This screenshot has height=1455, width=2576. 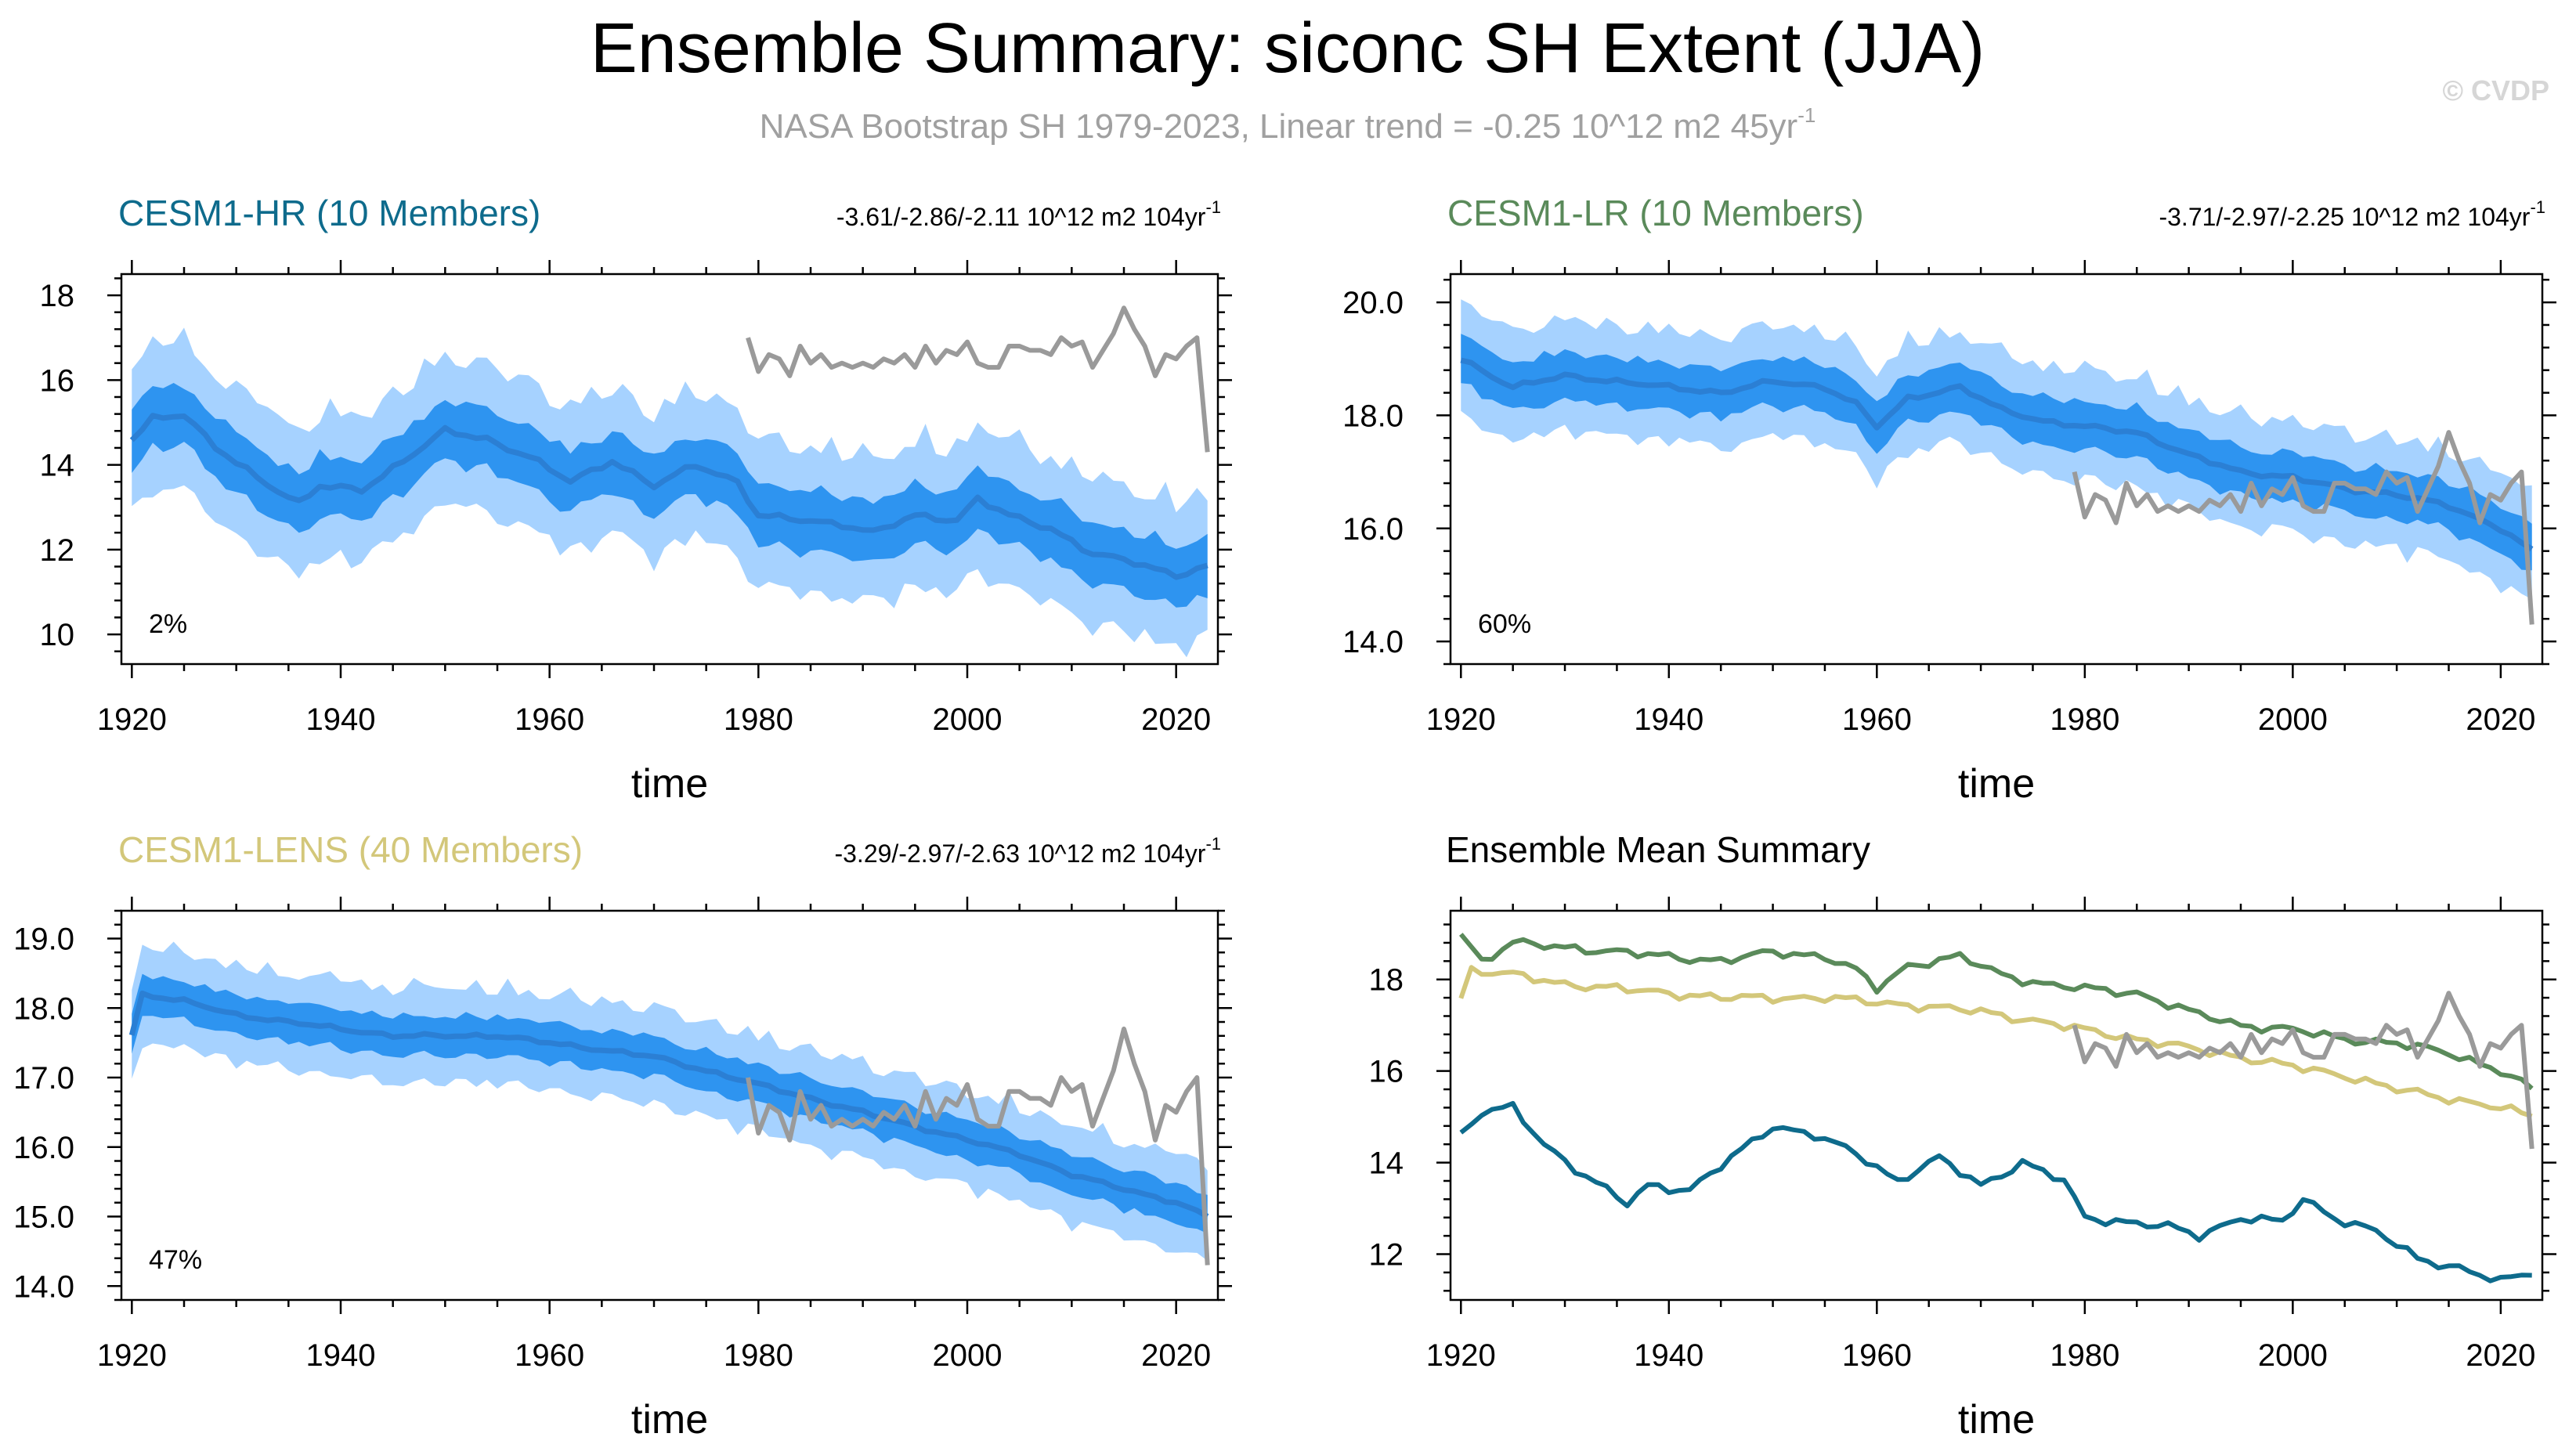 I want to click on y-tick-label: 15.0, so click(x=43, y=1217).